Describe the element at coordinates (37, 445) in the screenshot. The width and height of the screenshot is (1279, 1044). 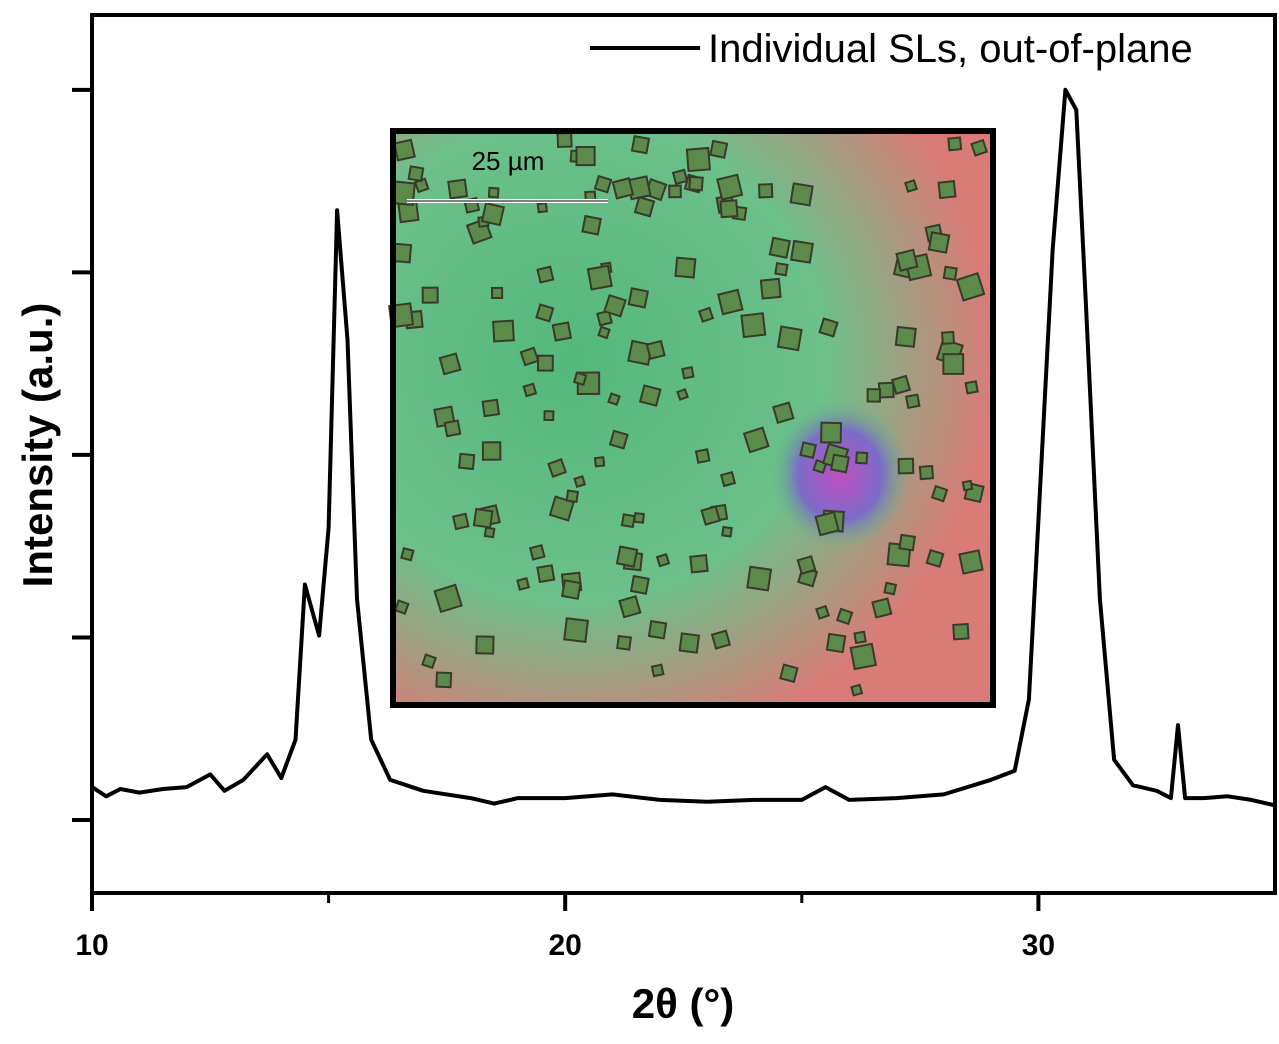
I see `y-axis-label: Intensity (a.u.)` at that location.